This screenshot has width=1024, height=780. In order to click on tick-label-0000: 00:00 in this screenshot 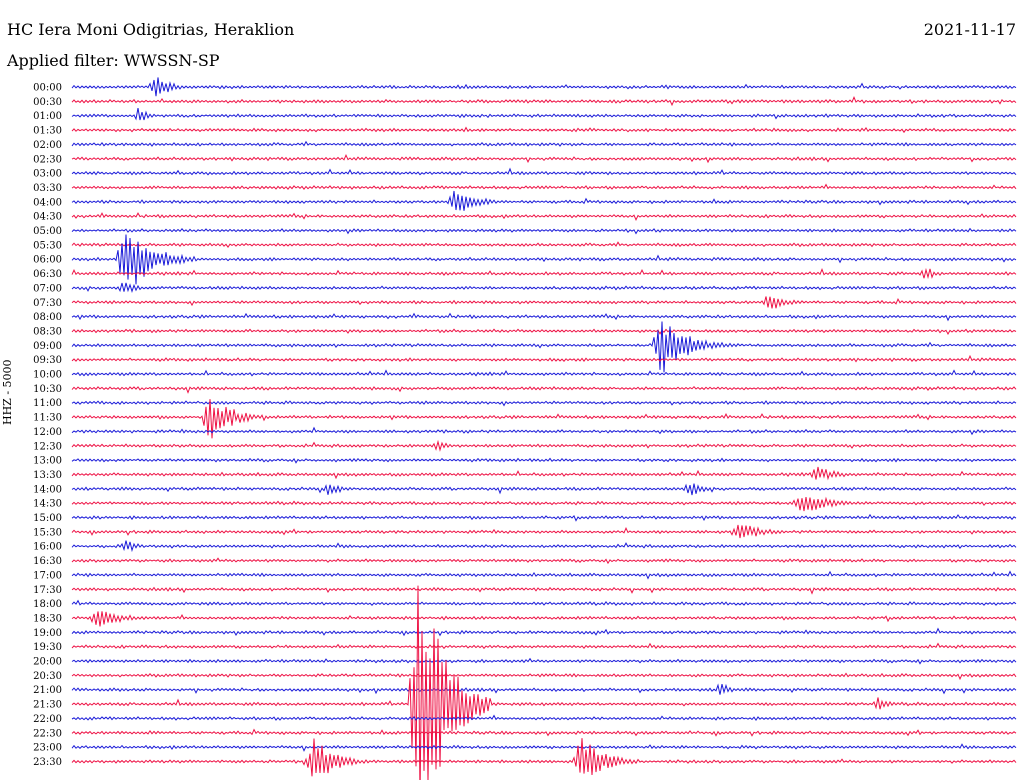, I will do `click(47, 88)`.